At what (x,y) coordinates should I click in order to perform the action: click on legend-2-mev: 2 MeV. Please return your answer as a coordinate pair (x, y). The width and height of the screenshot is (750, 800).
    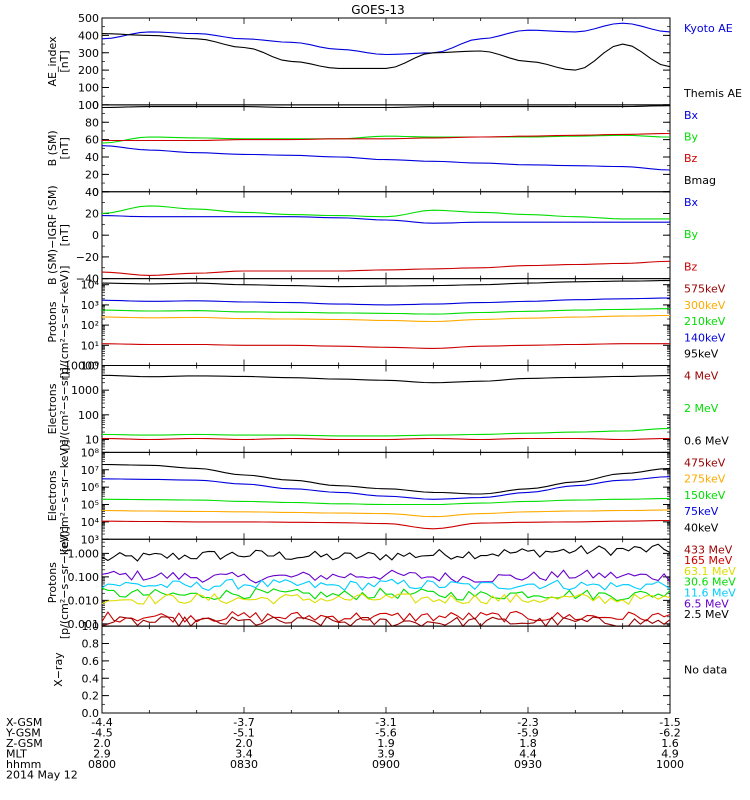
    Looking at the image, I should click on (701, 408).